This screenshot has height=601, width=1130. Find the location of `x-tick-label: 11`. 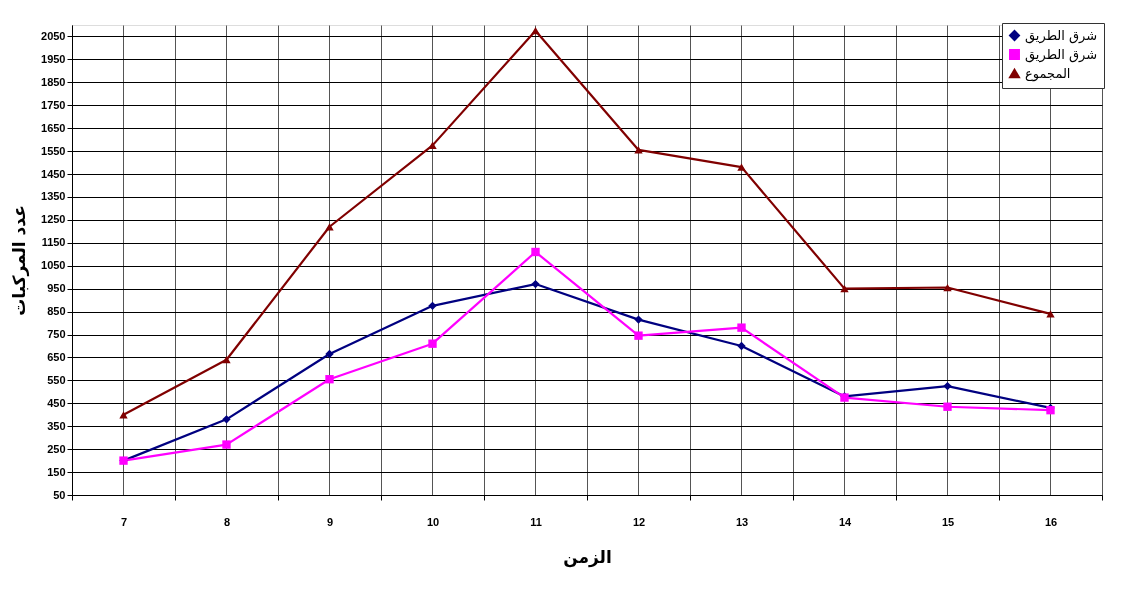

x-tick-label: 11 is located at coordinates (536, 521).